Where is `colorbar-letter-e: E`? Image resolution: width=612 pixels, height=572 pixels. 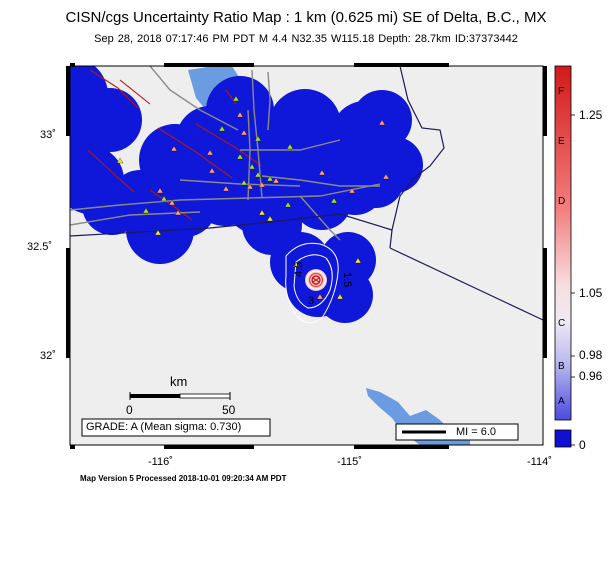 colorbar-letter-e: E is located at coordinates (561, 141).